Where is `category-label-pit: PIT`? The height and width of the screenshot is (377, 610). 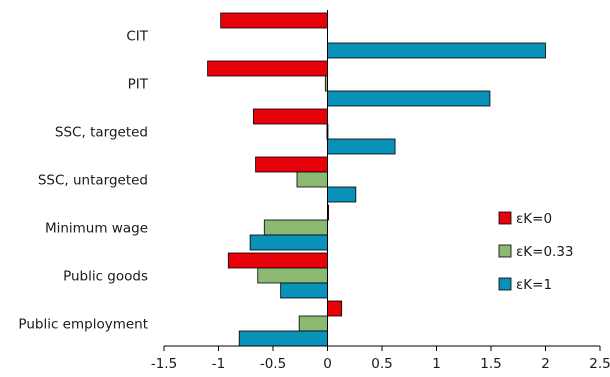 category-label-pit: PIT is located at coordinates (138, 85).